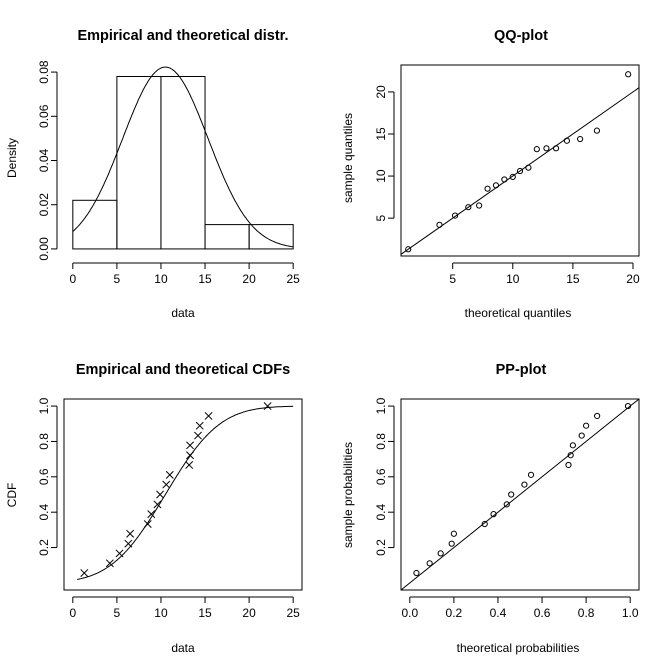 The height and width of the screenshot is (671, 672). Describe the element at coordinates (44, 116) in the screenshot. I see `y-tick-label: 0.06` at that location.